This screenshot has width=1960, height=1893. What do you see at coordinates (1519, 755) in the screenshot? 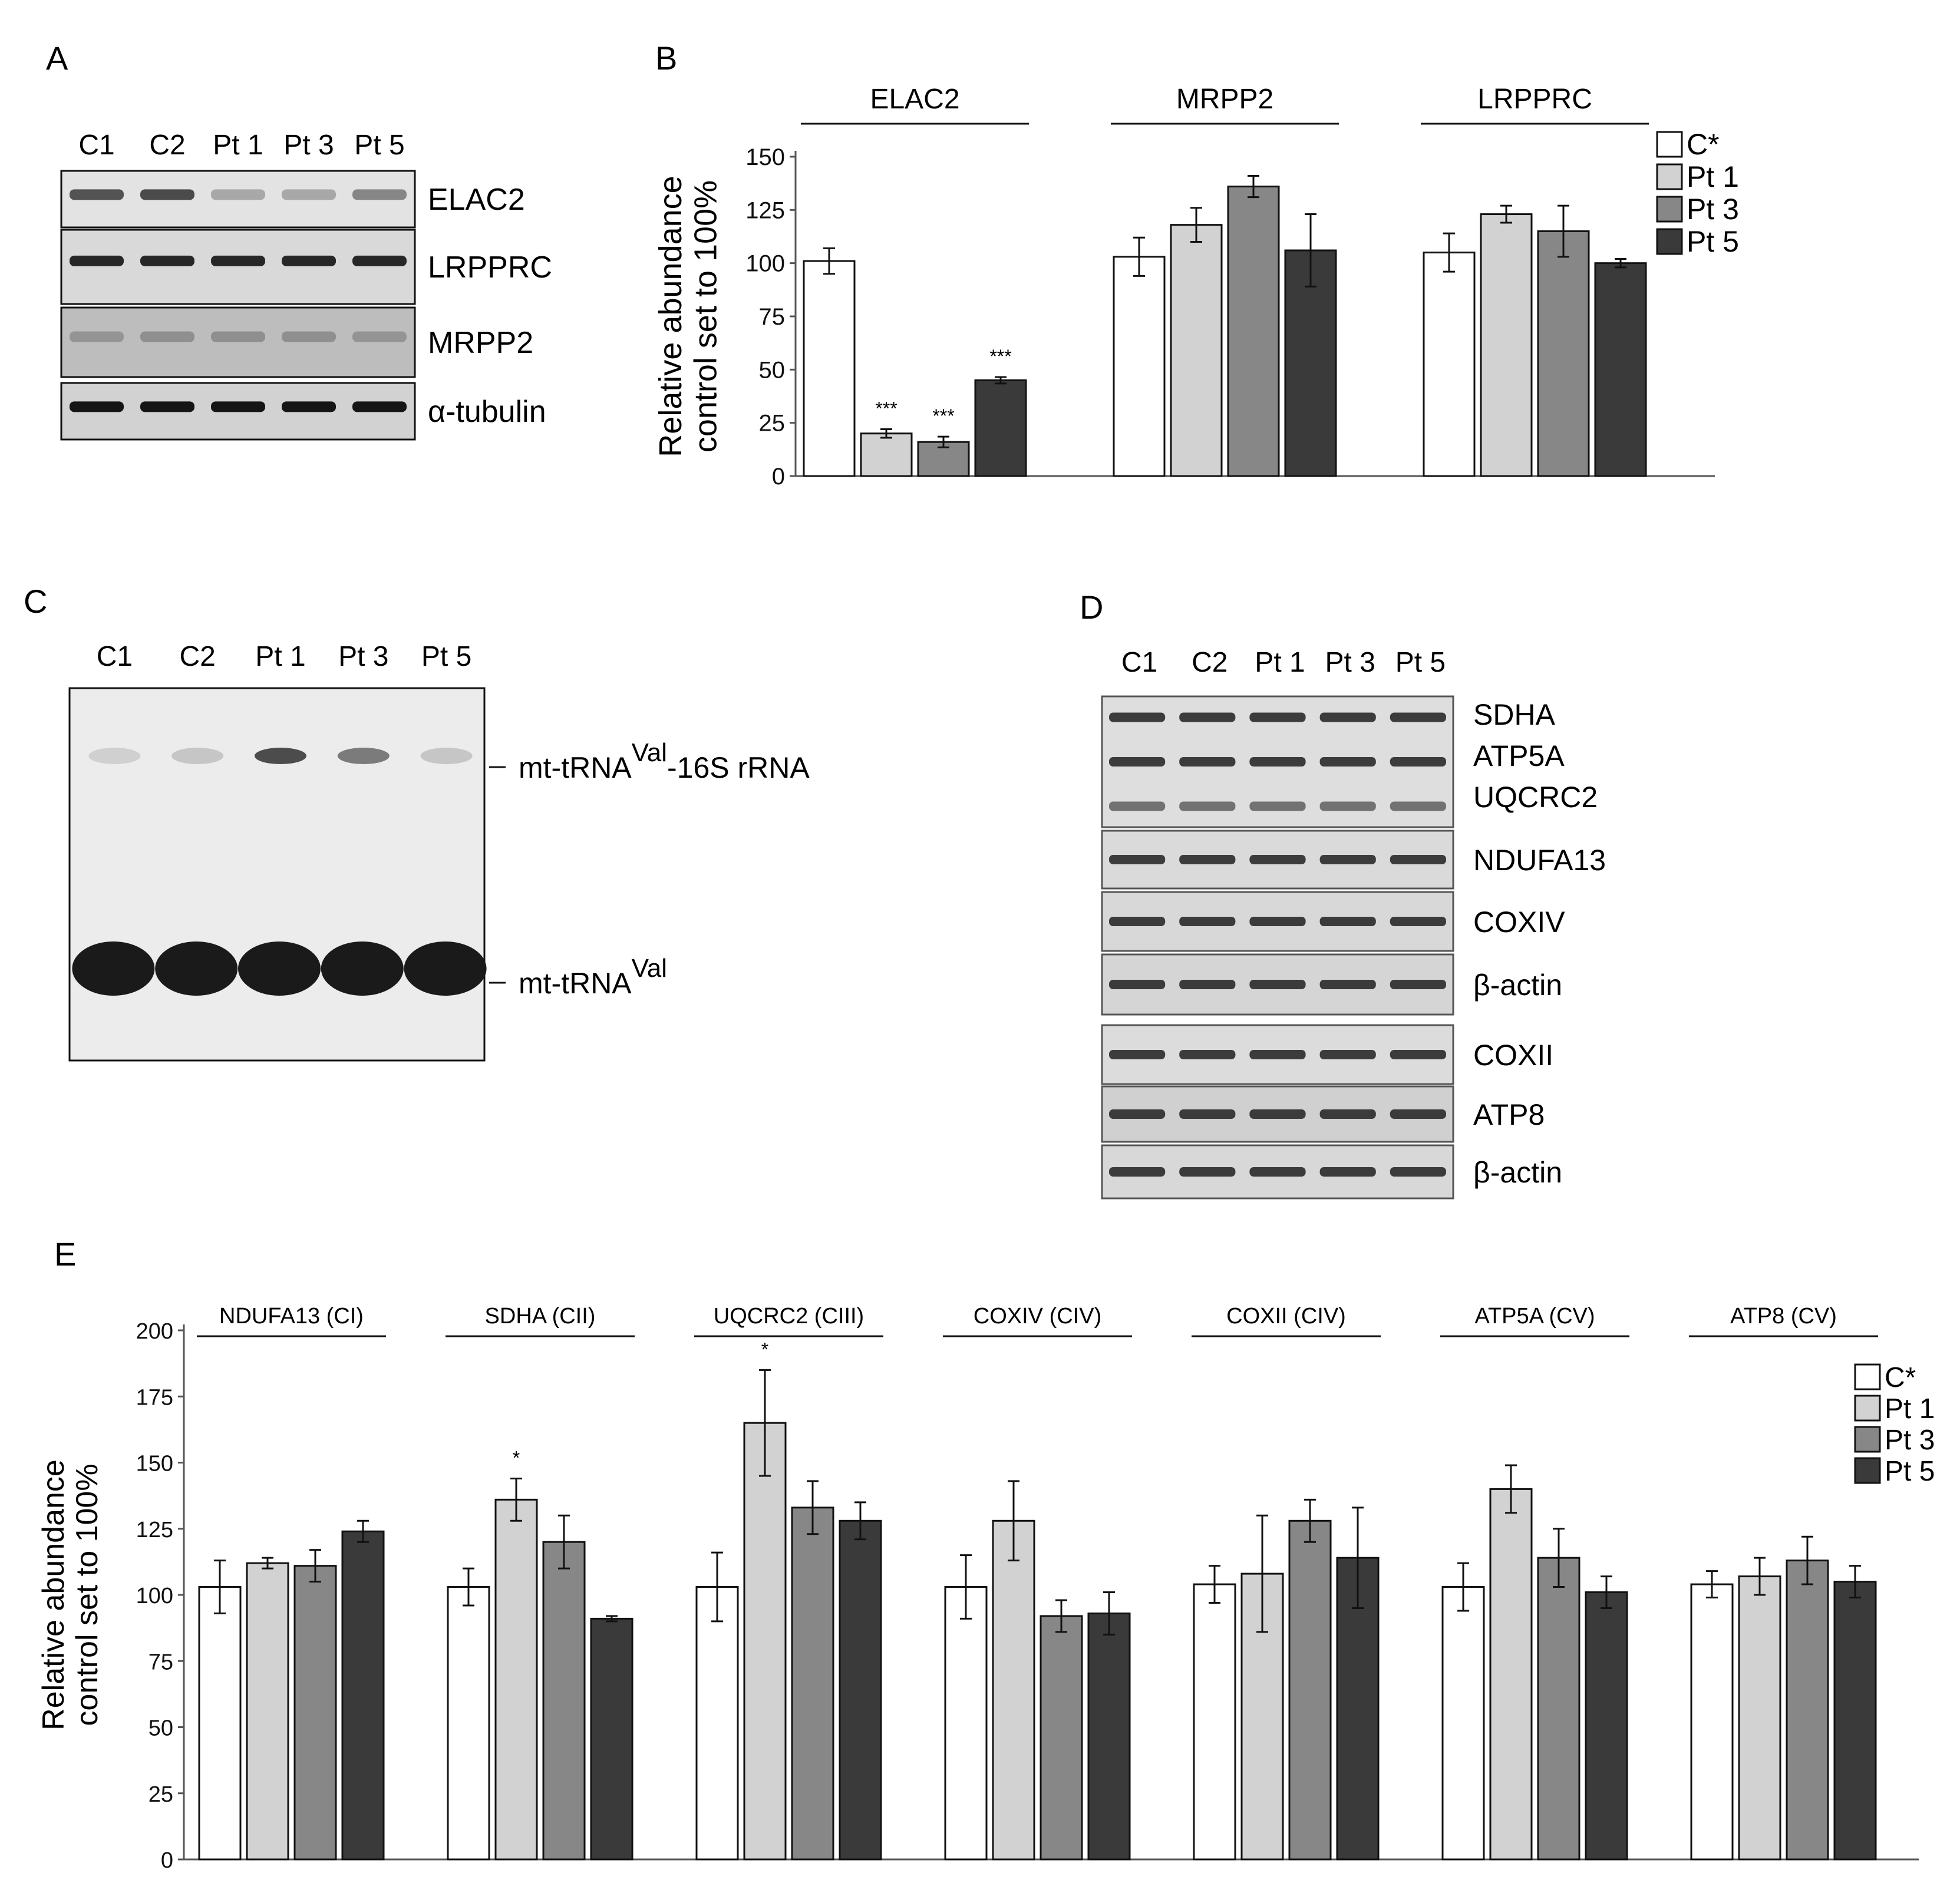
I see `panel-d-blot-label-atp5a: ATP5A` at bounding box center [1519, 755].